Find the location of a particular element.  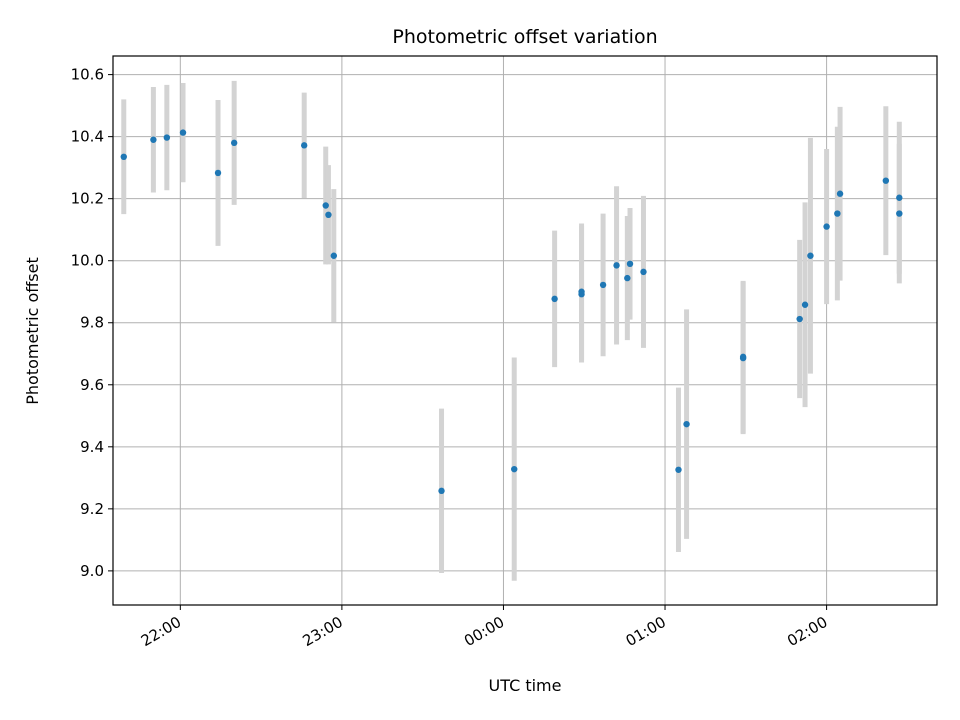

y-tick-label: 9.0 is located at coordinates (92, 571).